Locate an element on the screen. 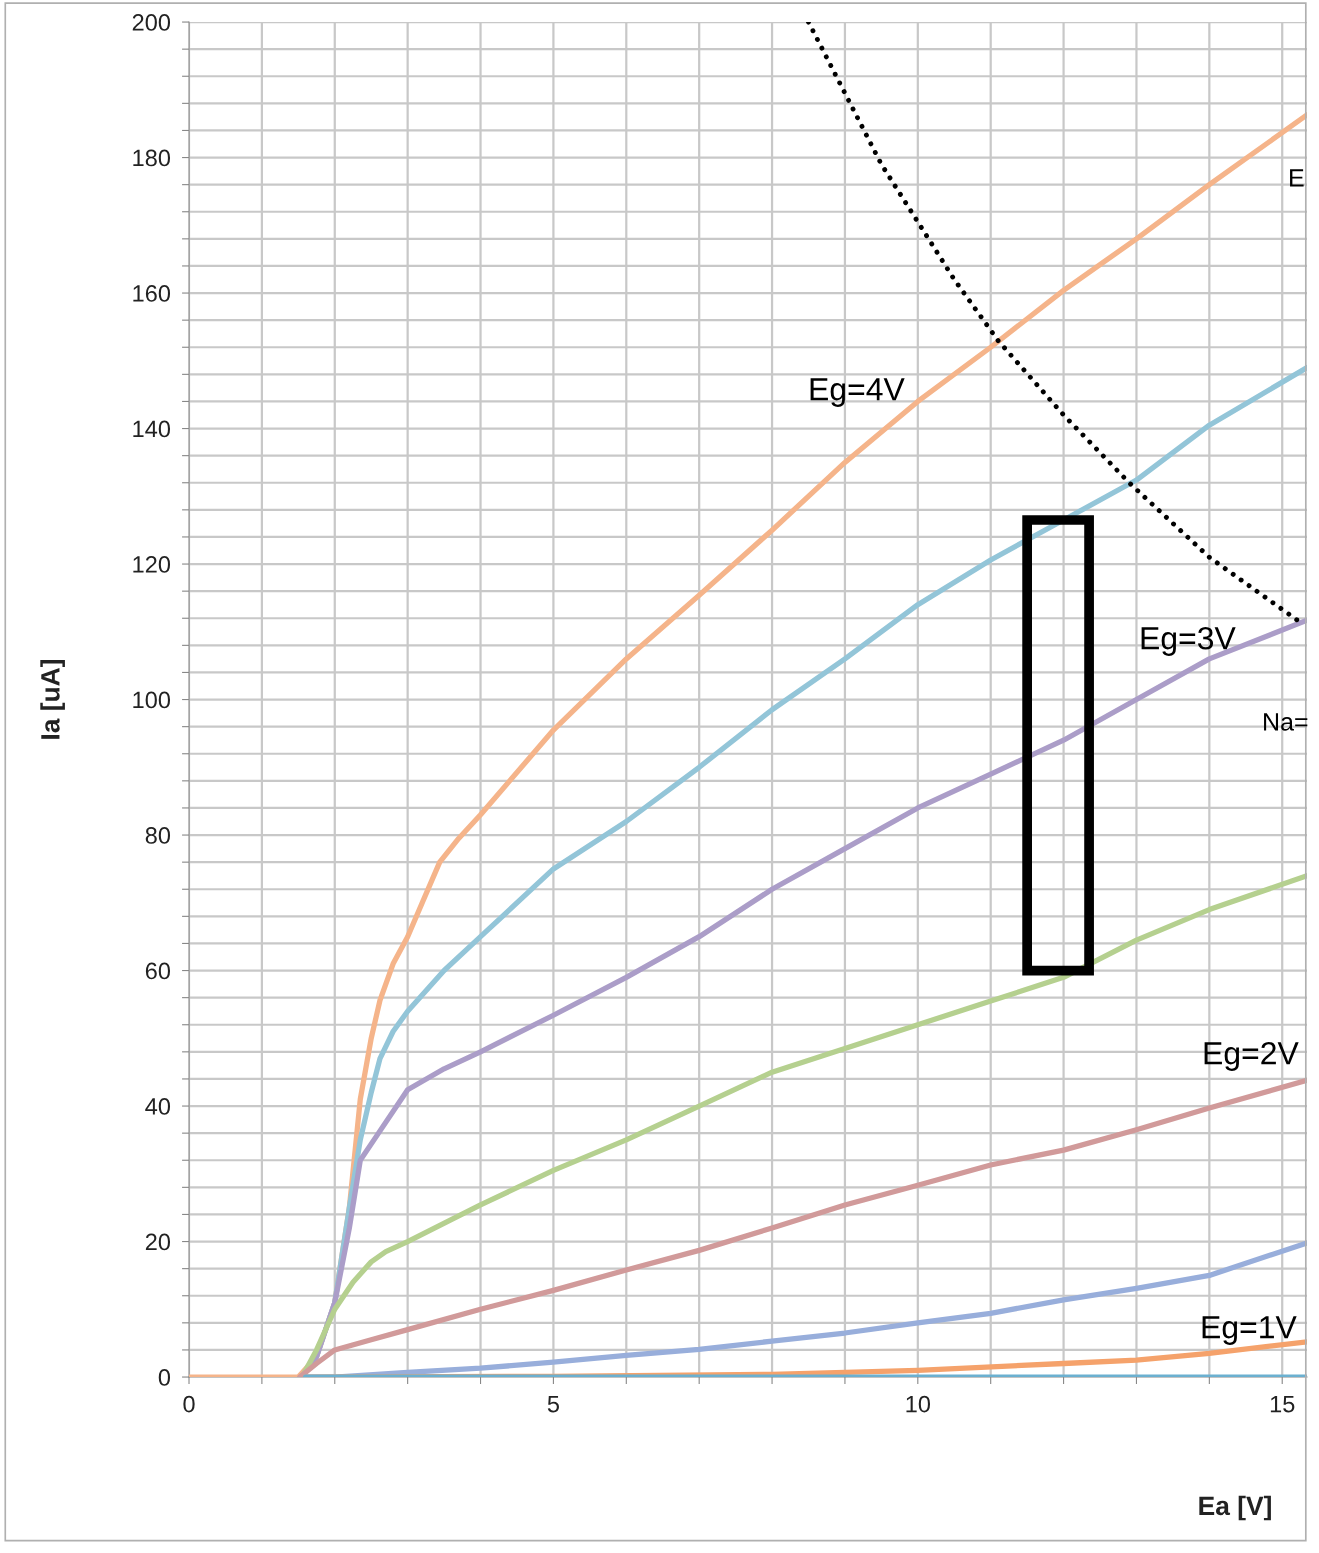  y-tick-label: 160 is located at coordinates (152, 293).